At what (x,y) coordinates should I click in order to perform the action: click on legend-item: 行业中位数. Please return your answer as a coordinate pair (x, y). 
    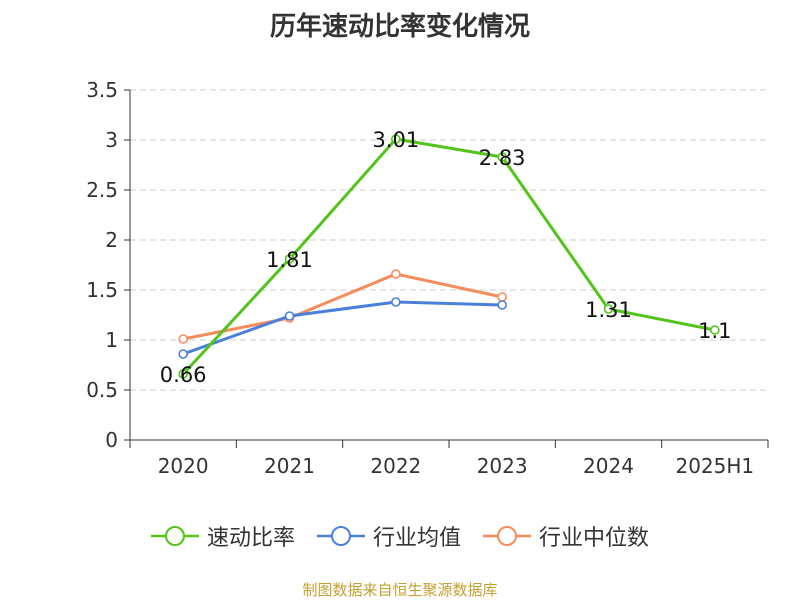
    Looking at the image, I should click on (566, 536).